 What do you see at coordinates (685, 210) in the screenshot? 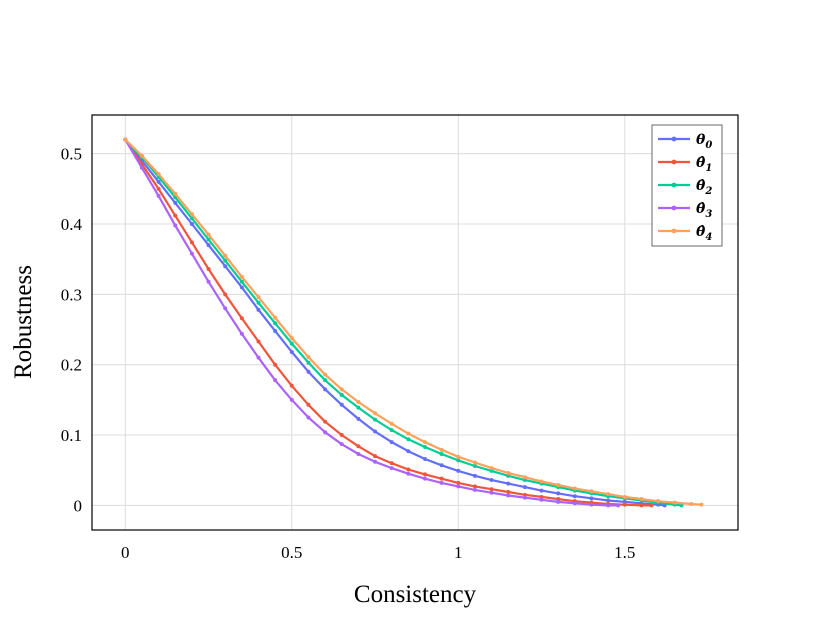
I see `legend-item: θ̂3` at bounding box center [685, 210].